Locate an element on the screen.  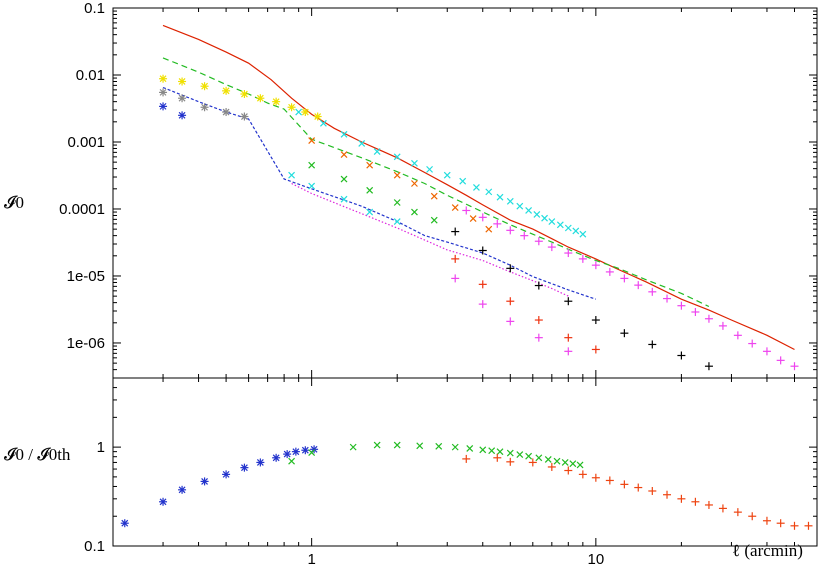
y-tick-label: 0.01 is located at coordinates (90, 75).